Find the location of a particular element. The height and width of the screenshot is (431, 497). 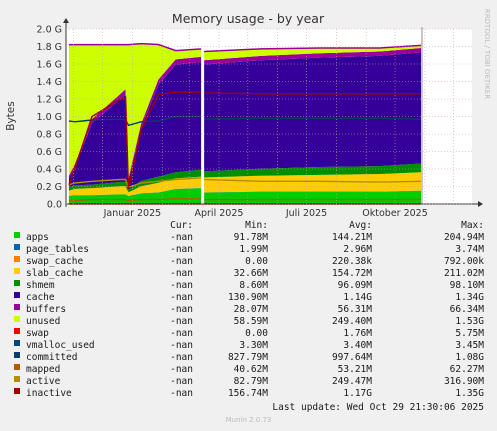

line-active is located at coordinates (245, 183).